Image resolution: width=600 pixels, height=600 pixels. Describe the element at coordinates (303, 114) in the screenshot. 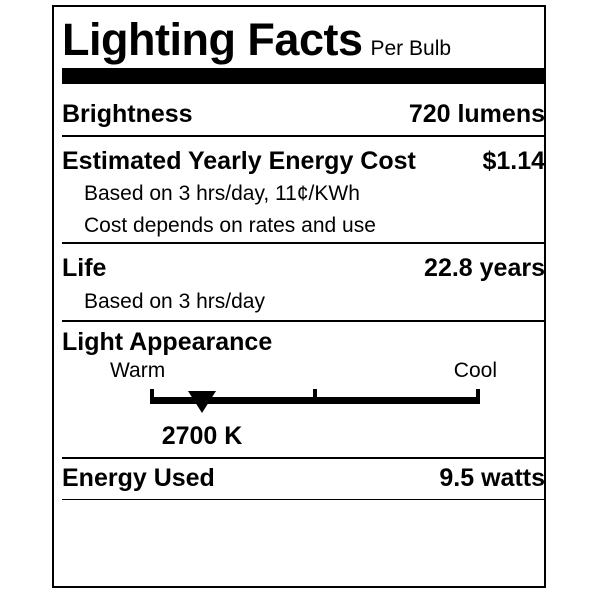

I see `brightness-row: Brightness 720 lumens` at that location.